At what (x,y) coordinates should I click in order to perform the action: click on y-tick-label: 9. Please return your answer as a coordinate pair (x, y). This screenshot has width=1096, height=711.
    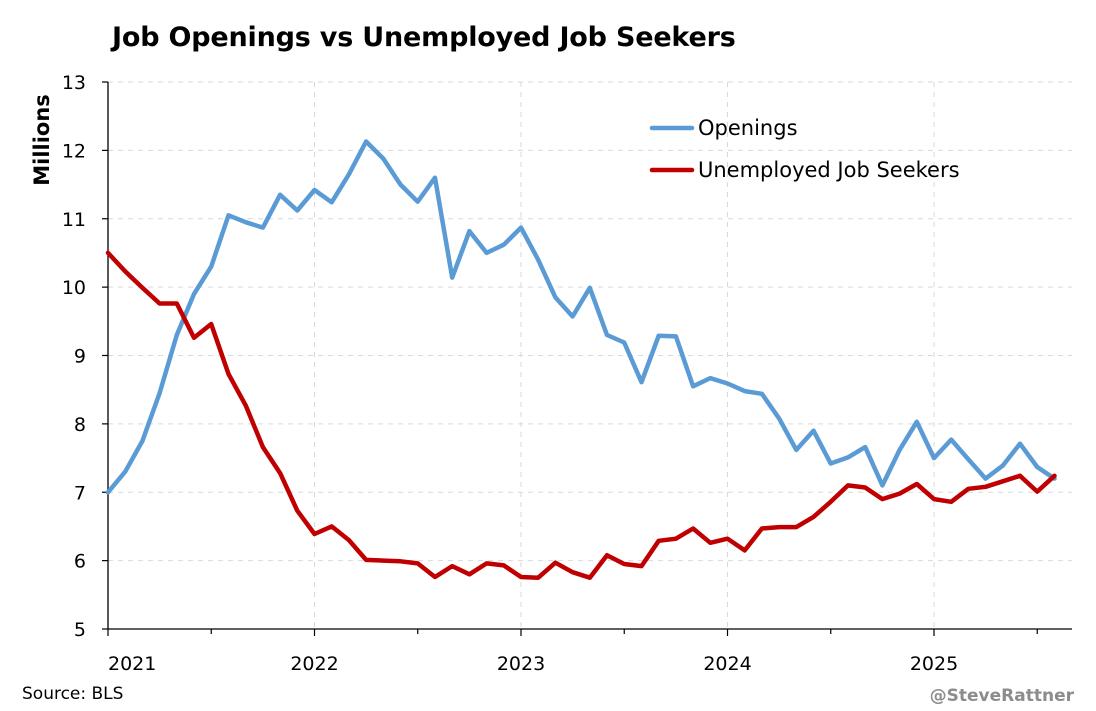
    Looking at the image, I should click on (80, 357).